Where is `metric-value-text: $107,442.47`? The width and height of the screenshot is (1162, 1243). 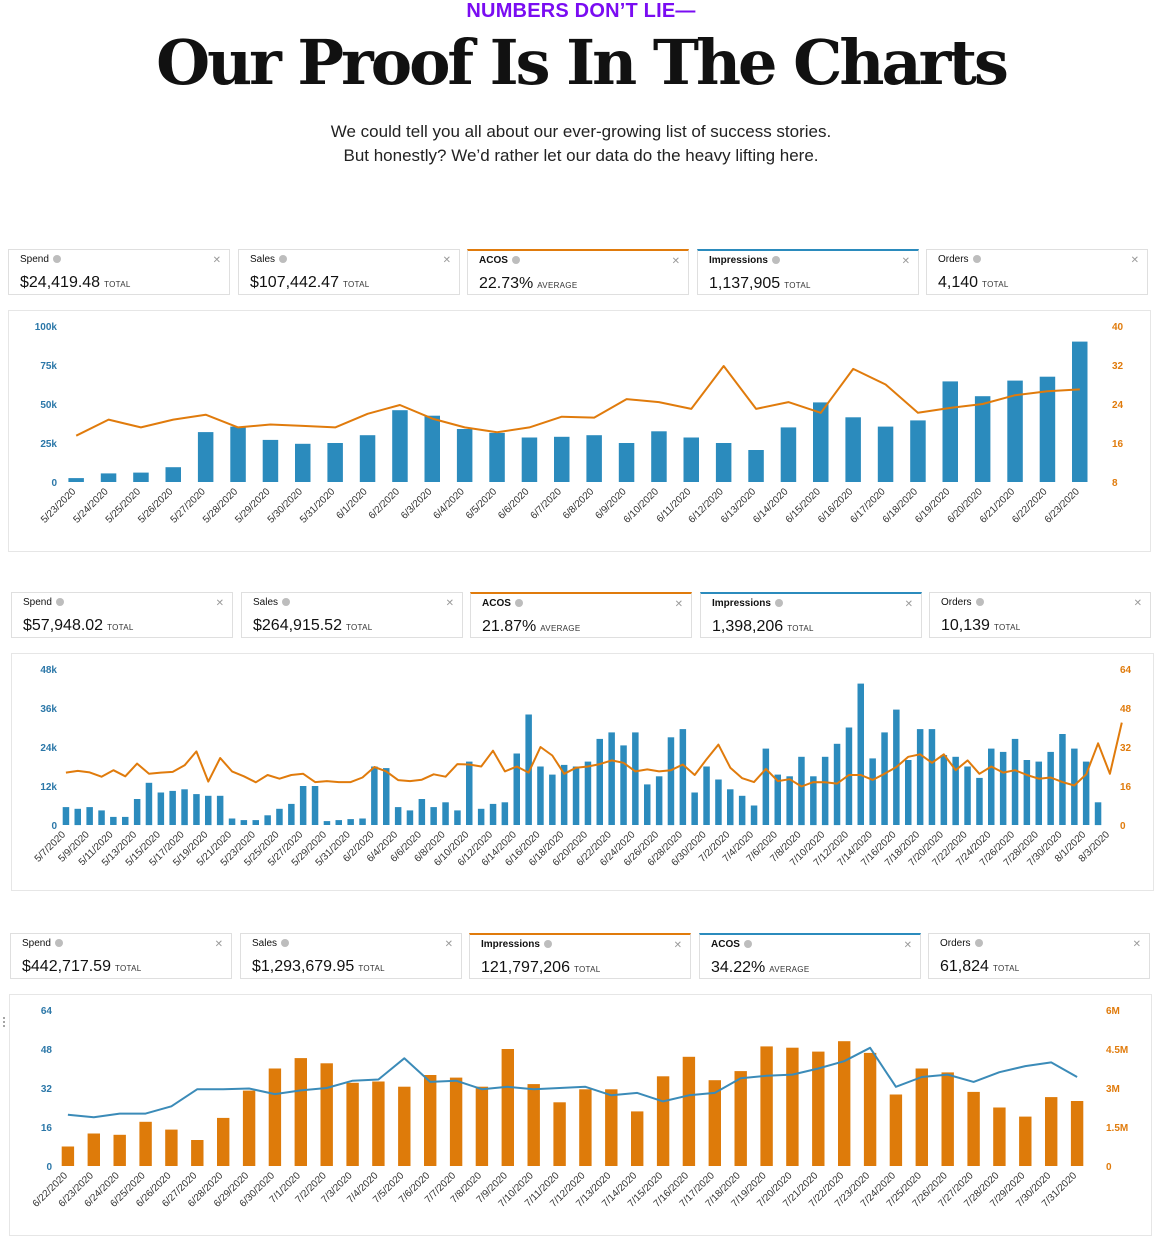
metric-value-text: $107,442.47 is located at coordinates (294, 282).